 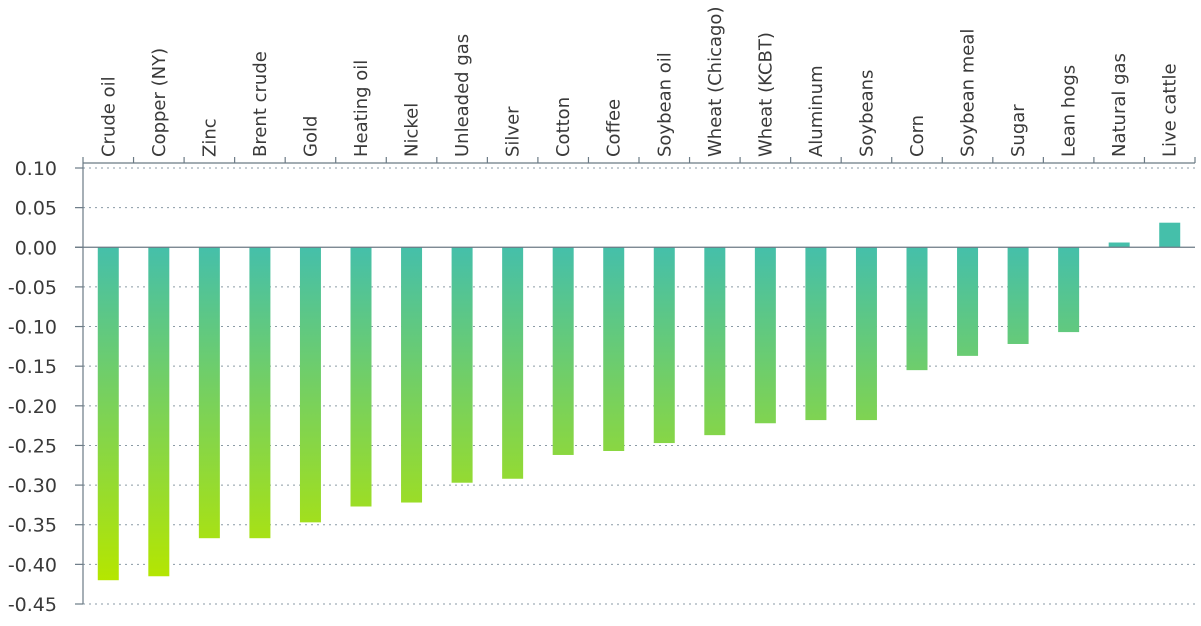 What do you see at coordinates (563, 127) in the screenshot?
I see `x-tick-label: Cotton` at bounding box center [563, 127].